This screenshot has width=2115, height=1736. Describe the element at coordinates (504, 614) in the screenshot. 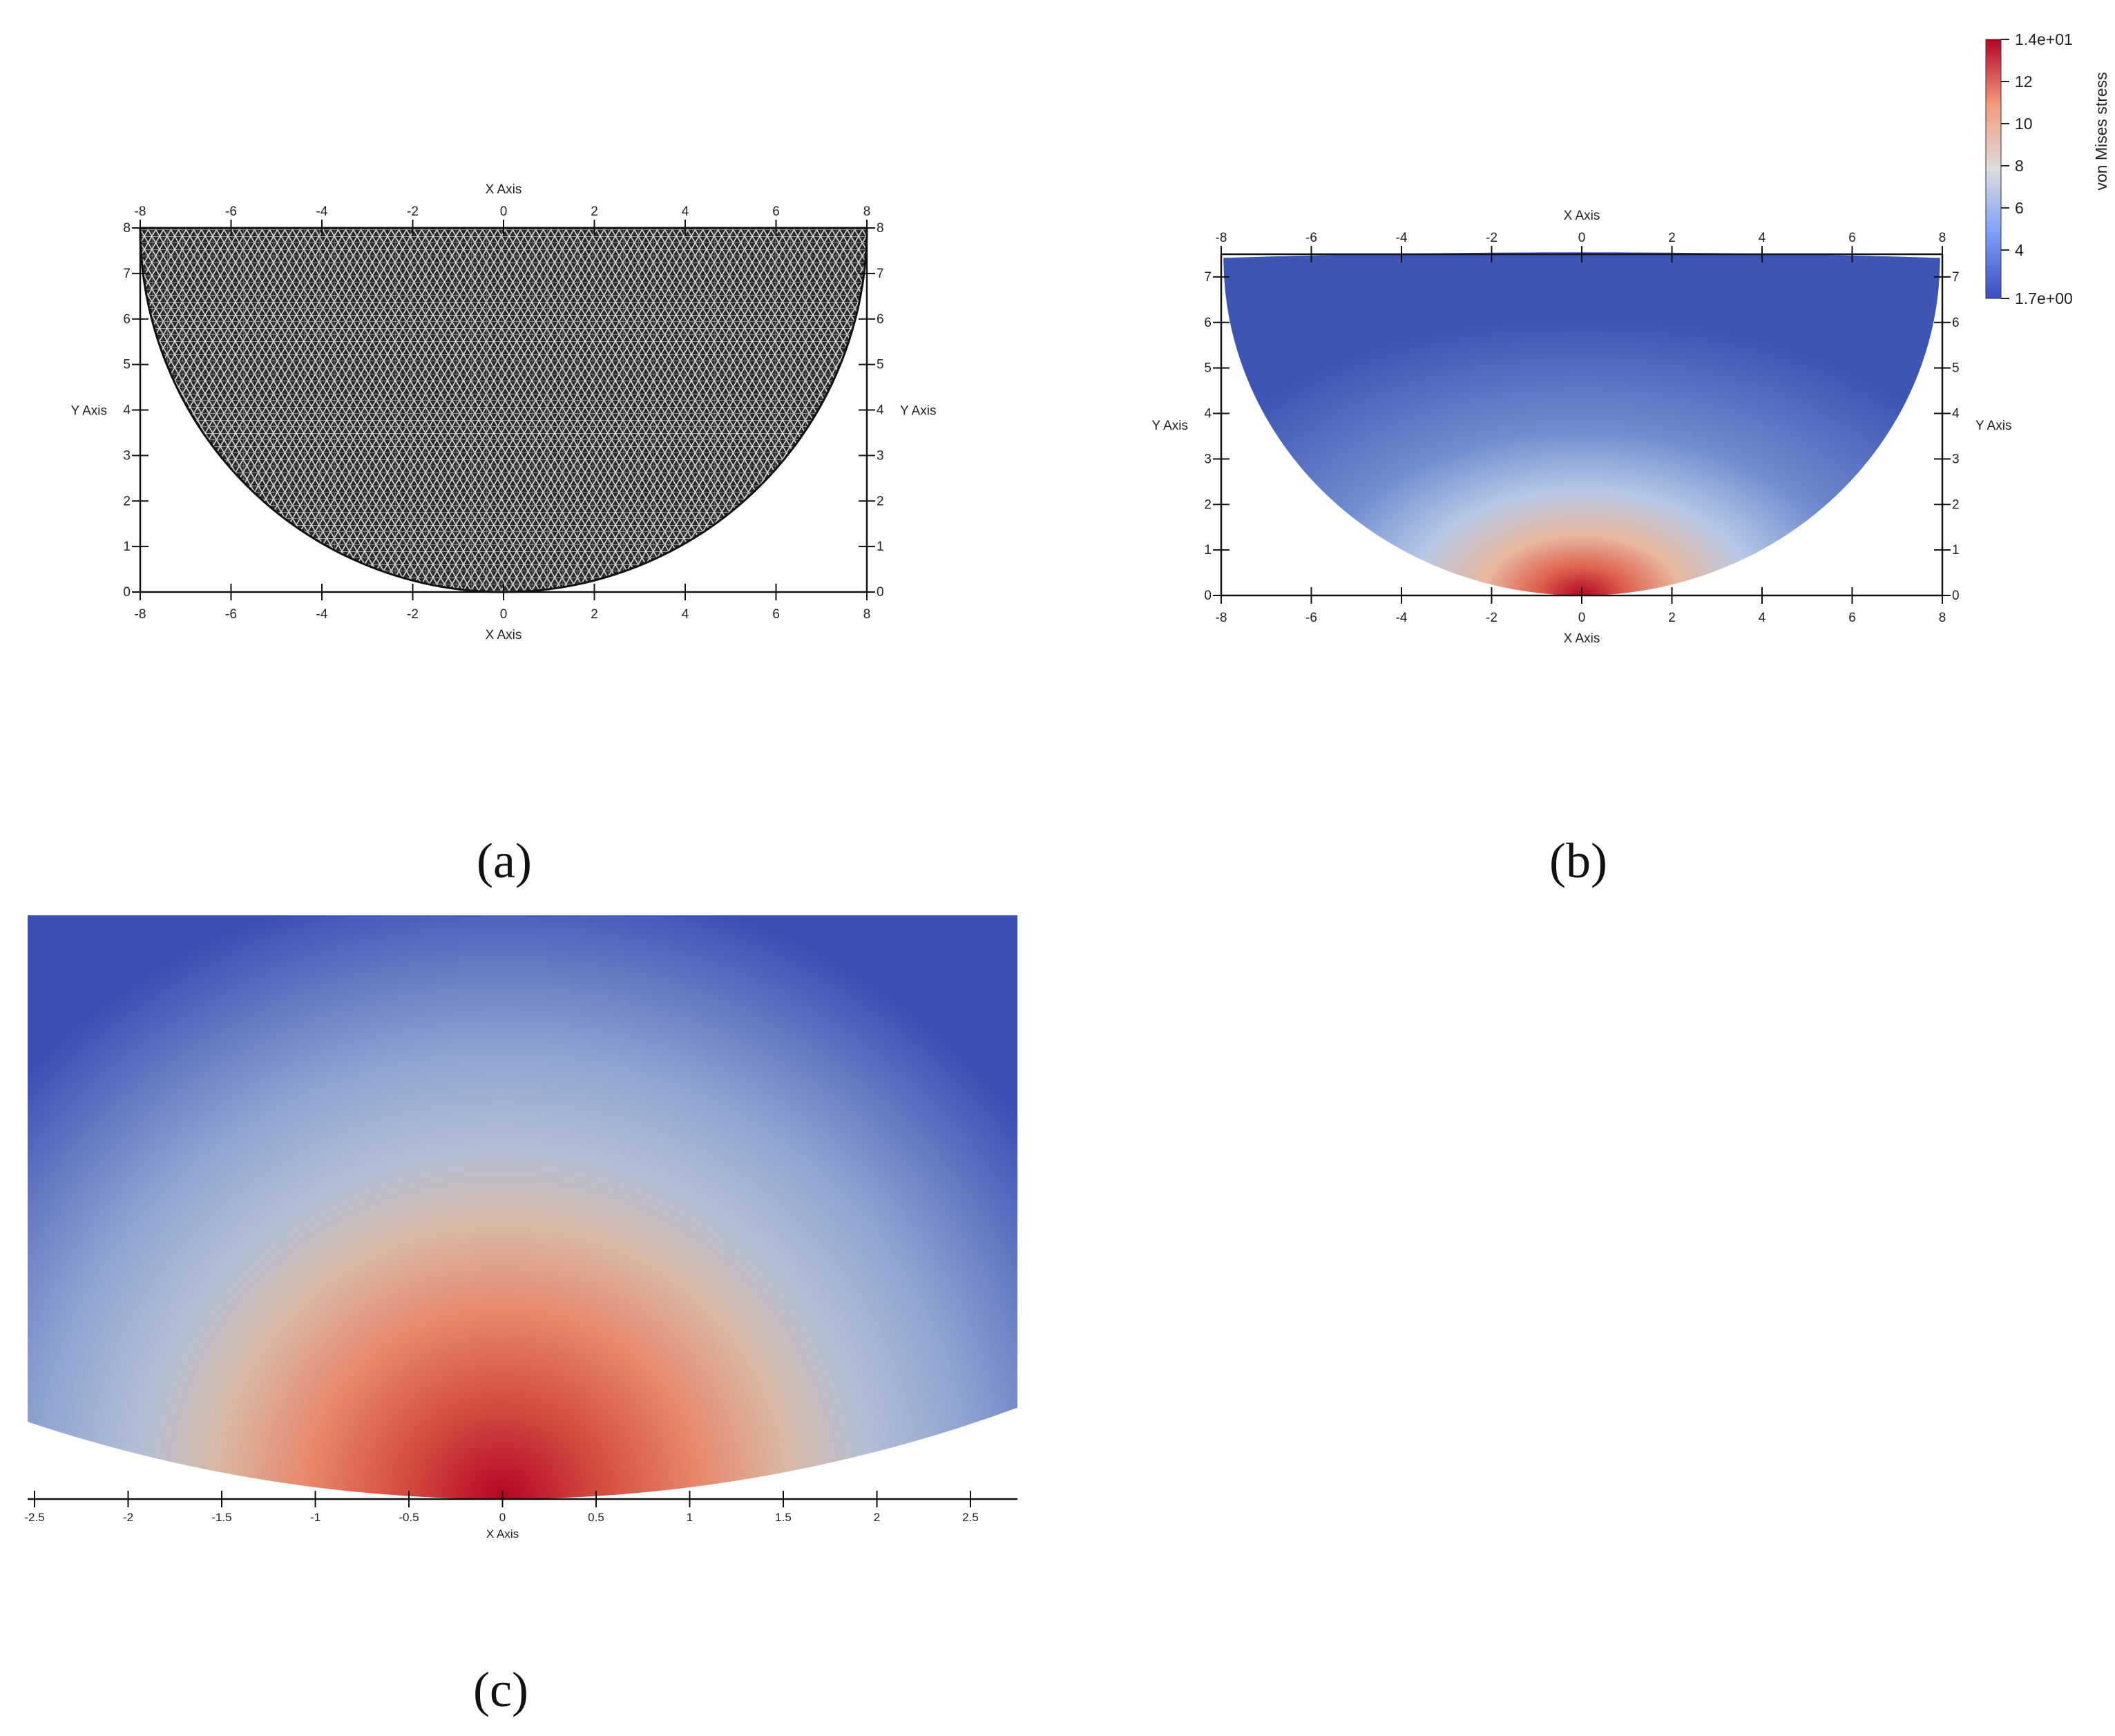

I see `x-tick-label-bottom: 0` at that location.